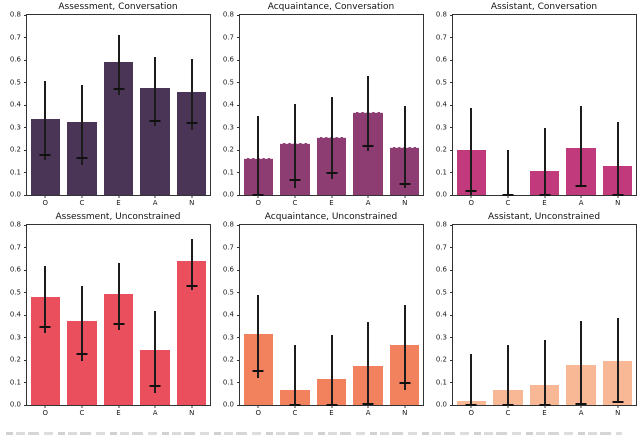 The width and height of the screenshot is (640, 435). I want to click on subplot-title: Acquaintance, Unconstrained, so click(331, 217).